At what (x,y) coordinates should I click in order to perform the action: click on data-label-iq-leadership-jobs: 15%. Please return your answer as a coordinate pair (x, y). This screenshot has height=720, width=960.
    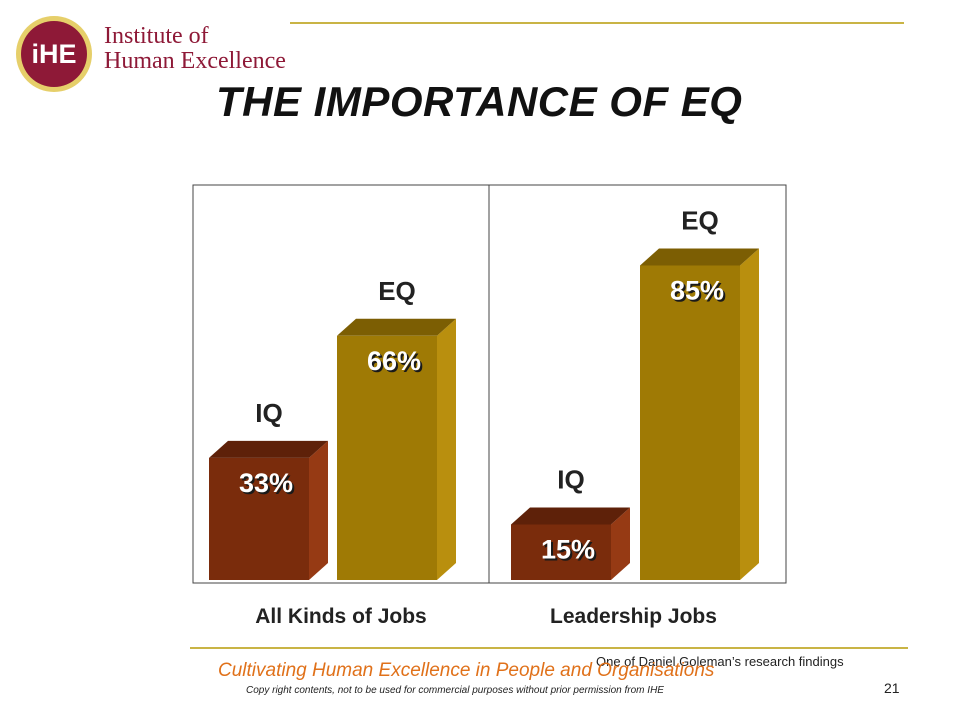
    Looking at the image, I should click on (568, 550).